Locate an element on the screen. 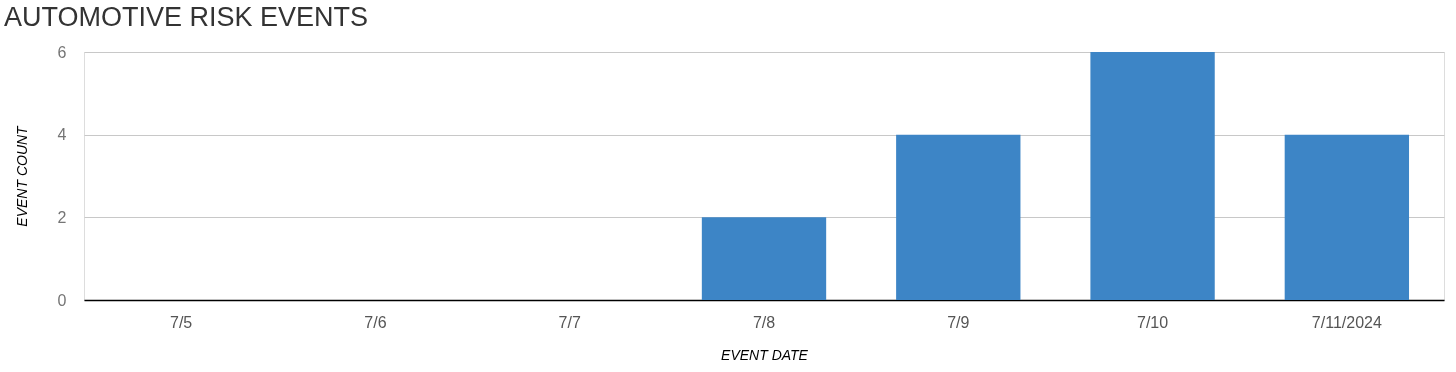 Image resolution: width=1456 pixels, height=372 pixels. x-tick-label: 7/10 is located at coordinates (1153, 322).